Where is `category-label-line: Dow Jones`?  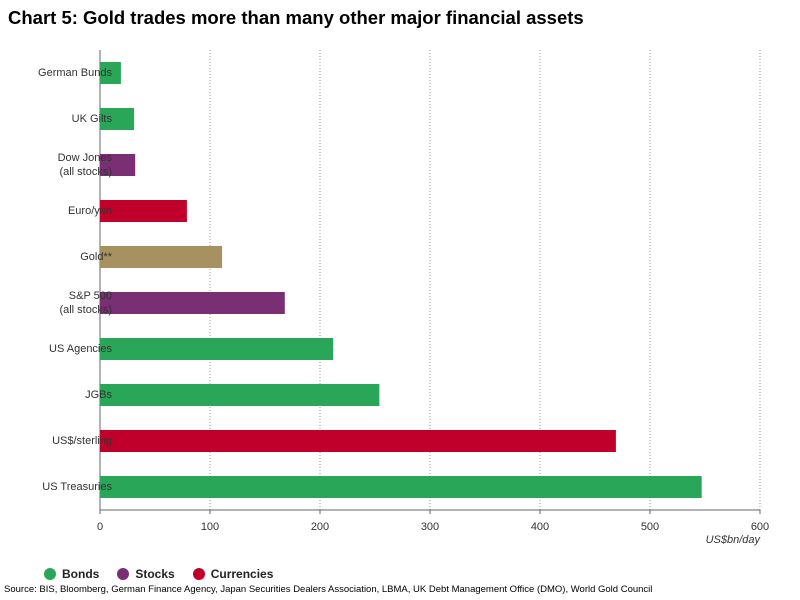 category-label-line: Dow Jones is located at coordinates (84, 158).